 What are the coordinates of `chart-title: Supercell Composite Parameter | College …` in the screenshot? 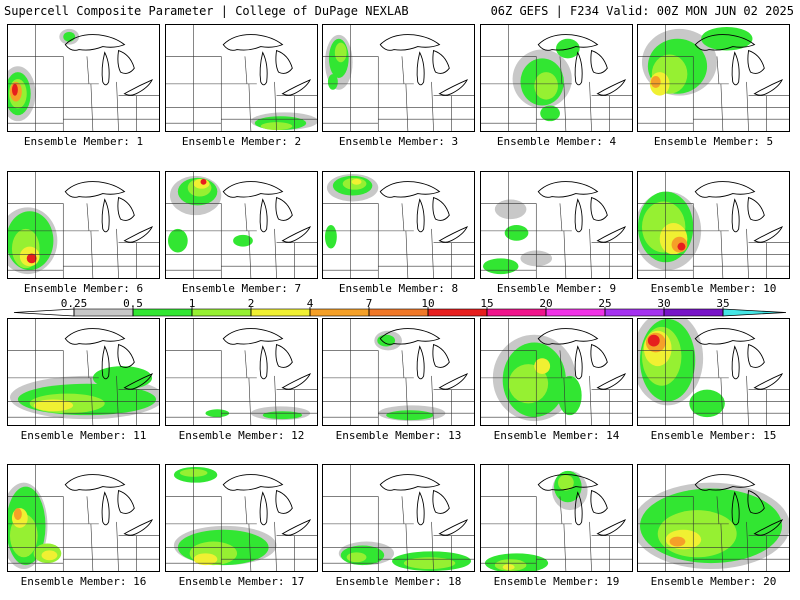 It's located at (206, 11).